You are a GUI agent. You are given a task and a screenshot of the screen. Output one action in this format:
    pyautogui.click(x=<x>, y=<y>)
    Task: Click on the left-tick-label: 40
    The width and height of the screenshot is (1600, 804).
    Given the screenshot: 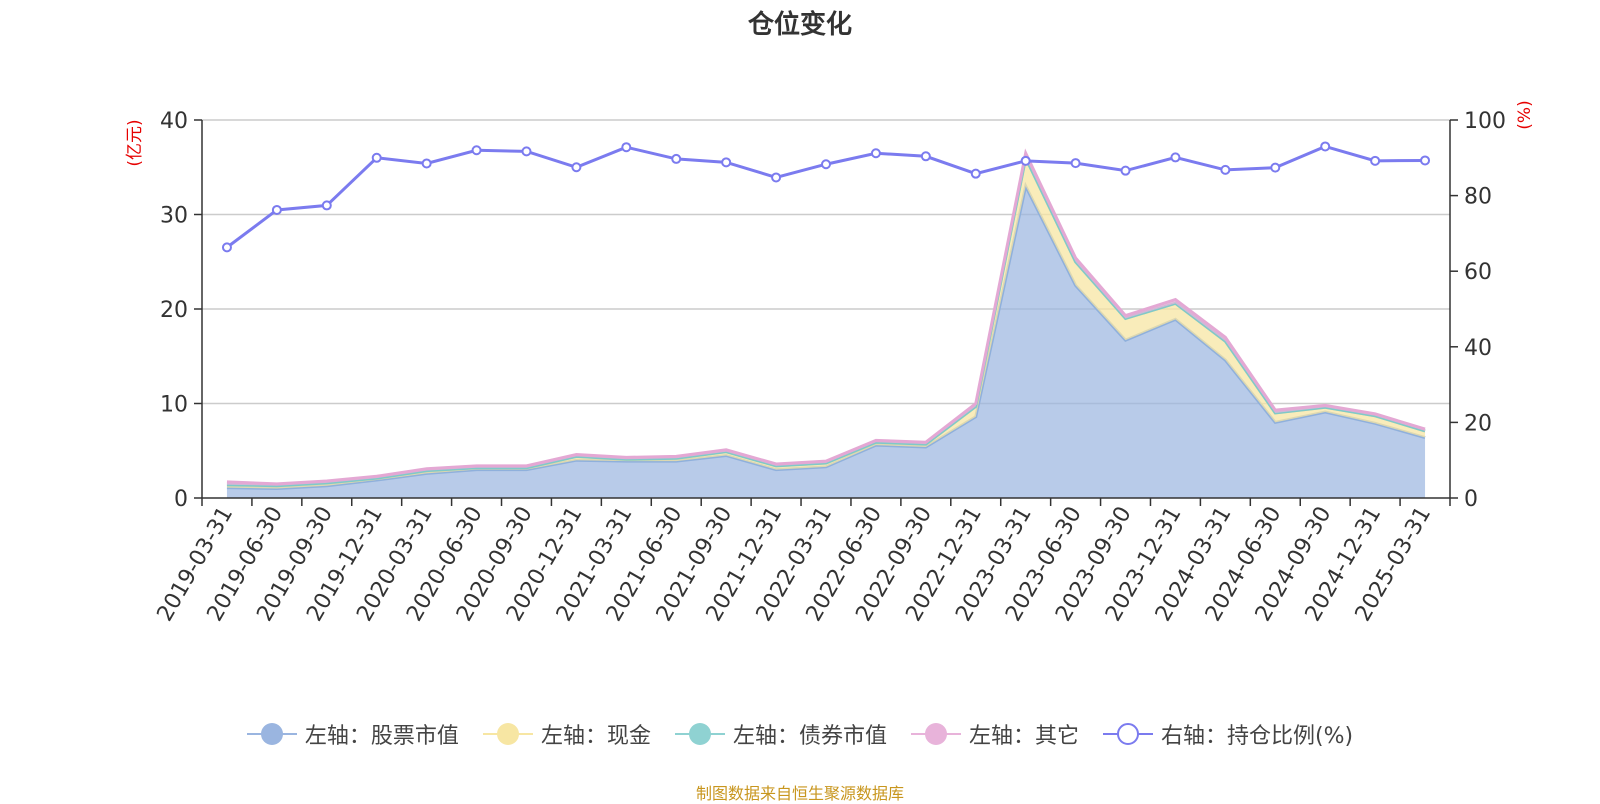 What is the action you would take?
    pyautogui.click(x=174, y=121)
    